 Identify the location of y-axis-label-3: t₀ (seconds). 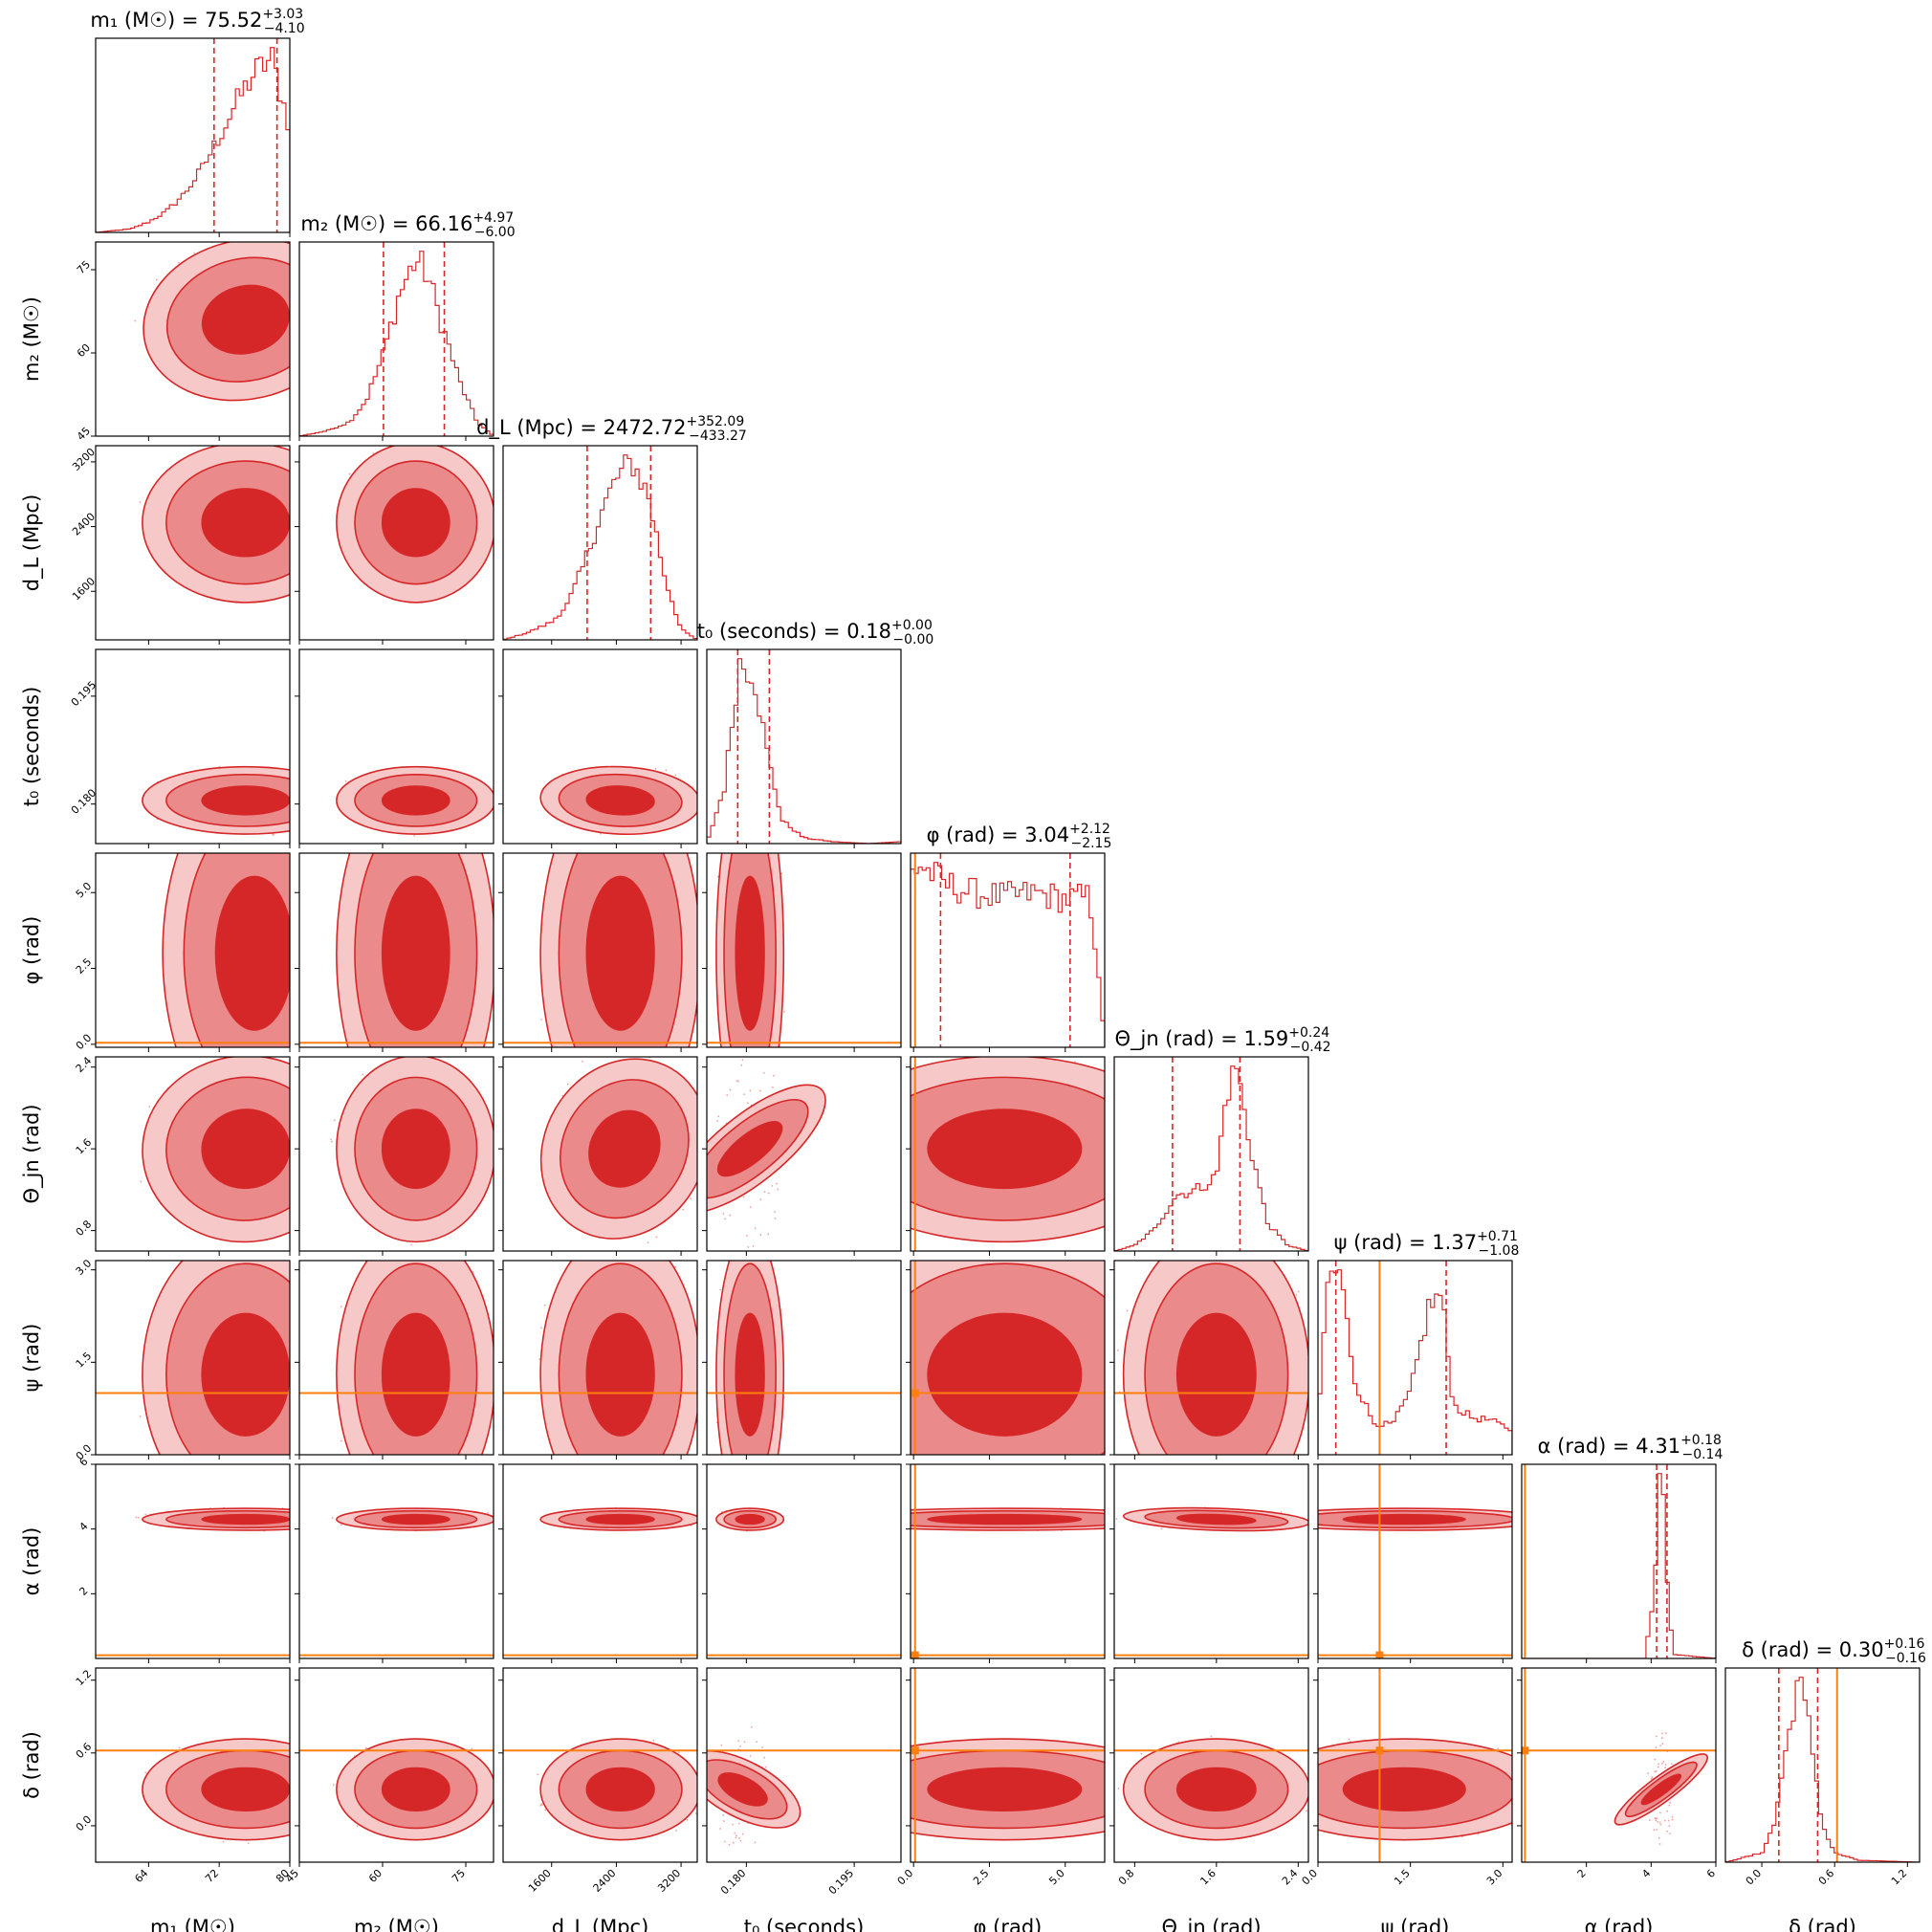
(32, 747).